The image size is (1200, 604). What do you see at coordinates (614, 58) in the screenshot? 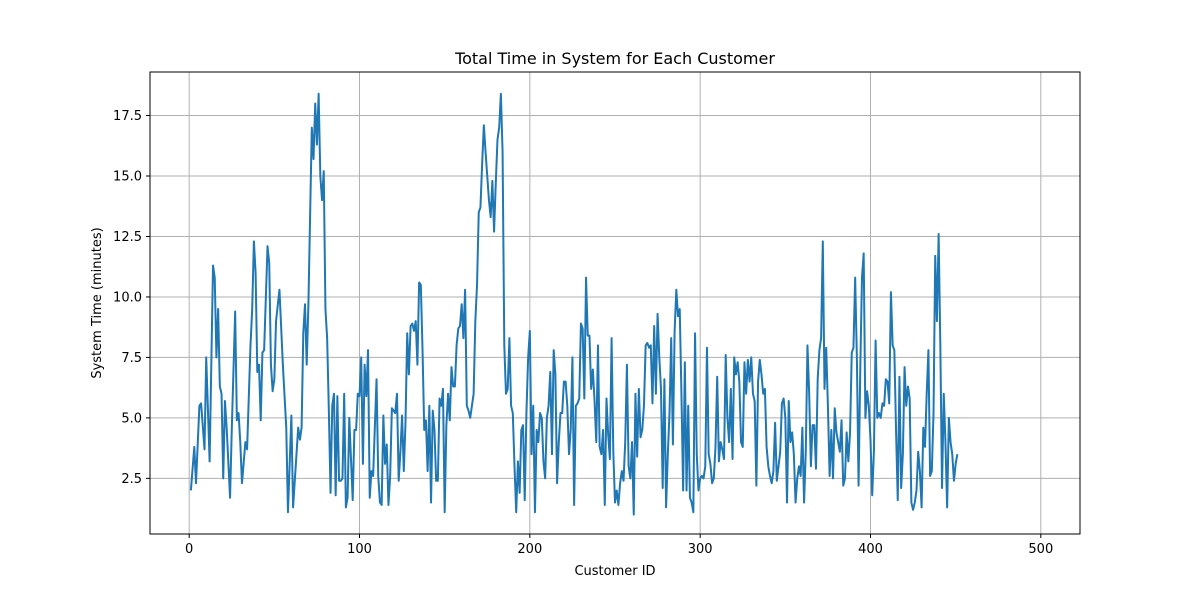
I see `chart-title: Total Time in System for Each Customer` at bounding box center [614, 58].